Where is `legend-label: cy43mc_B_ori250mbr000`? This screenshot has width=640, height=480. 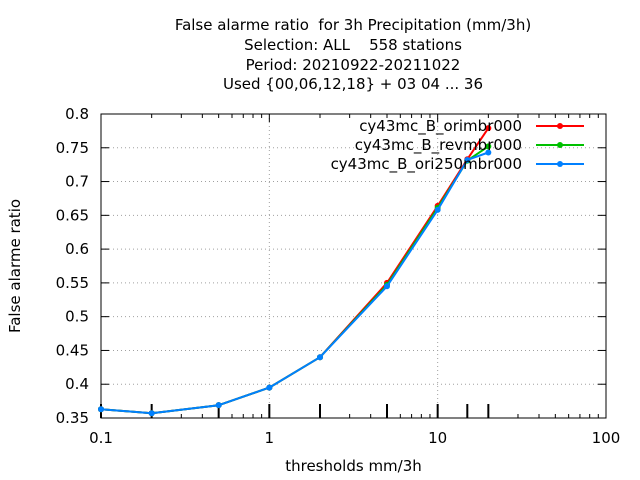
legend-label: cy43mc_B_ori250mbr000 is located at coordinates (426, 164).